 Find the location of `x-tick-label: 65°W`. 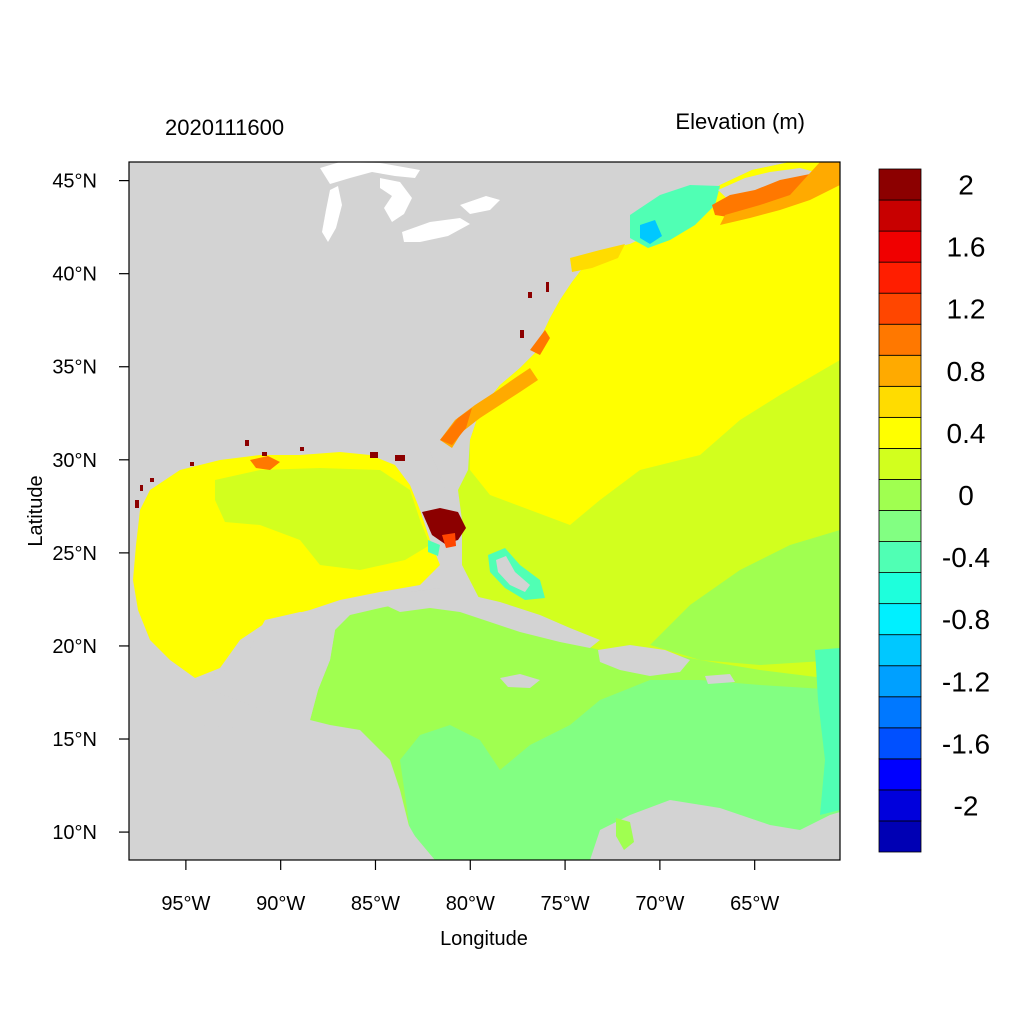

x-tick-label: 65°W is located at coordinates (754, 904).